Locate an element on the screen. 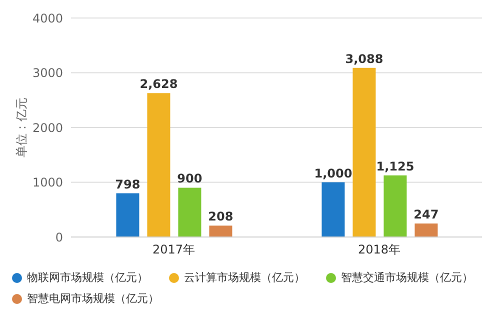 This screenshot has height=330, width=500. legend-label: 智慧电网市场规模（亿元） is located at coordinates (93, 298).